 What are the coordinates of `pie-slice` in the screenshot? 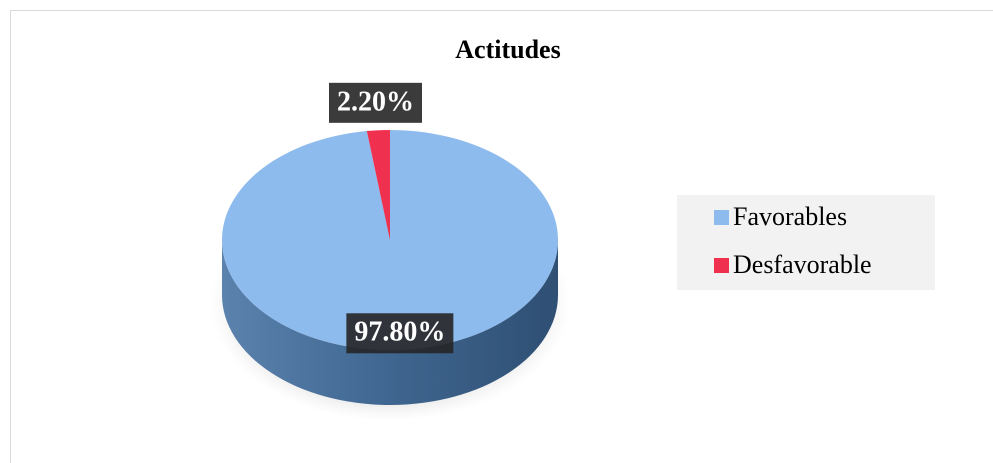 It's located at (378, 185).